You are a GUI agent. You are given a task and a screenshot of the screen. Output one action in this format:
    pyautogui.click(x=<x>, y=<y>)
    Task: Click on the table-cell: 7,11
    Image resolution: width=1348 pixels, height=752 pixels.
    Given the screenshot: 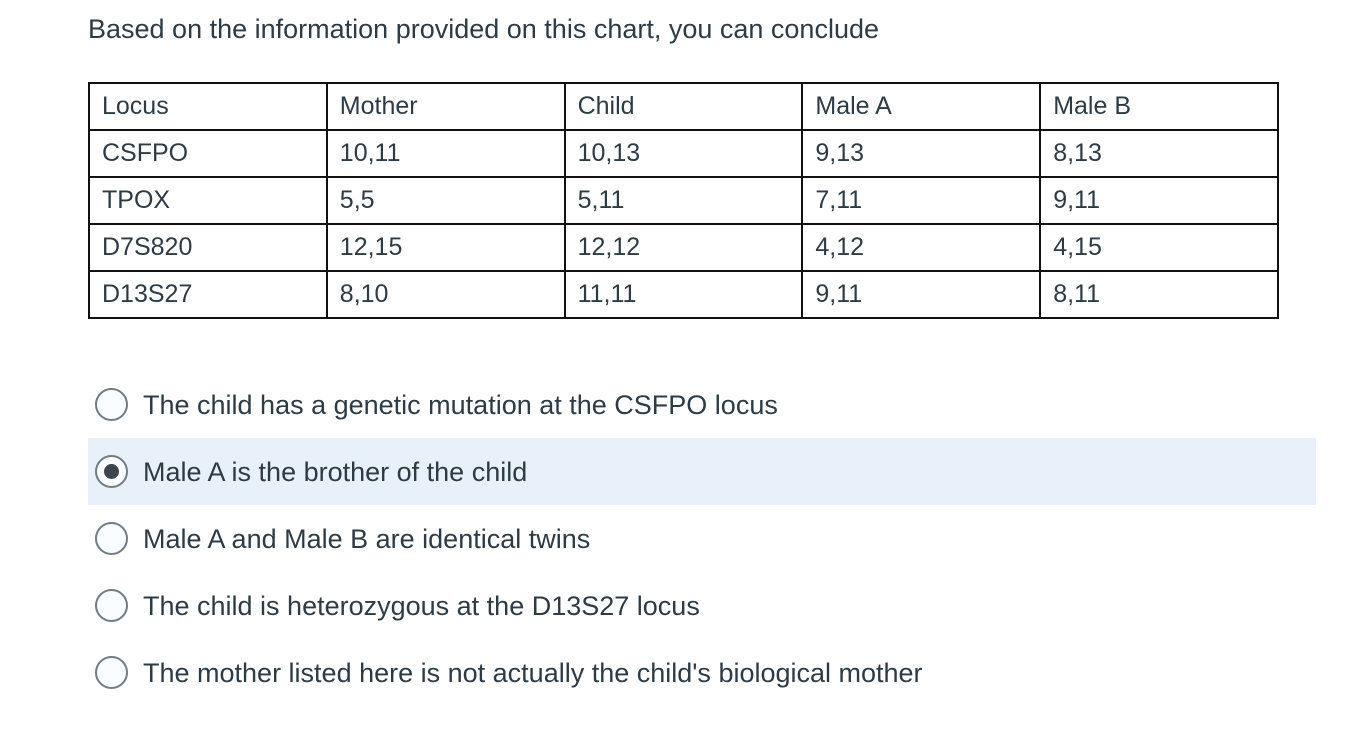 What is the action you would take?
    pyautogui.click(x=921, y=200)
    